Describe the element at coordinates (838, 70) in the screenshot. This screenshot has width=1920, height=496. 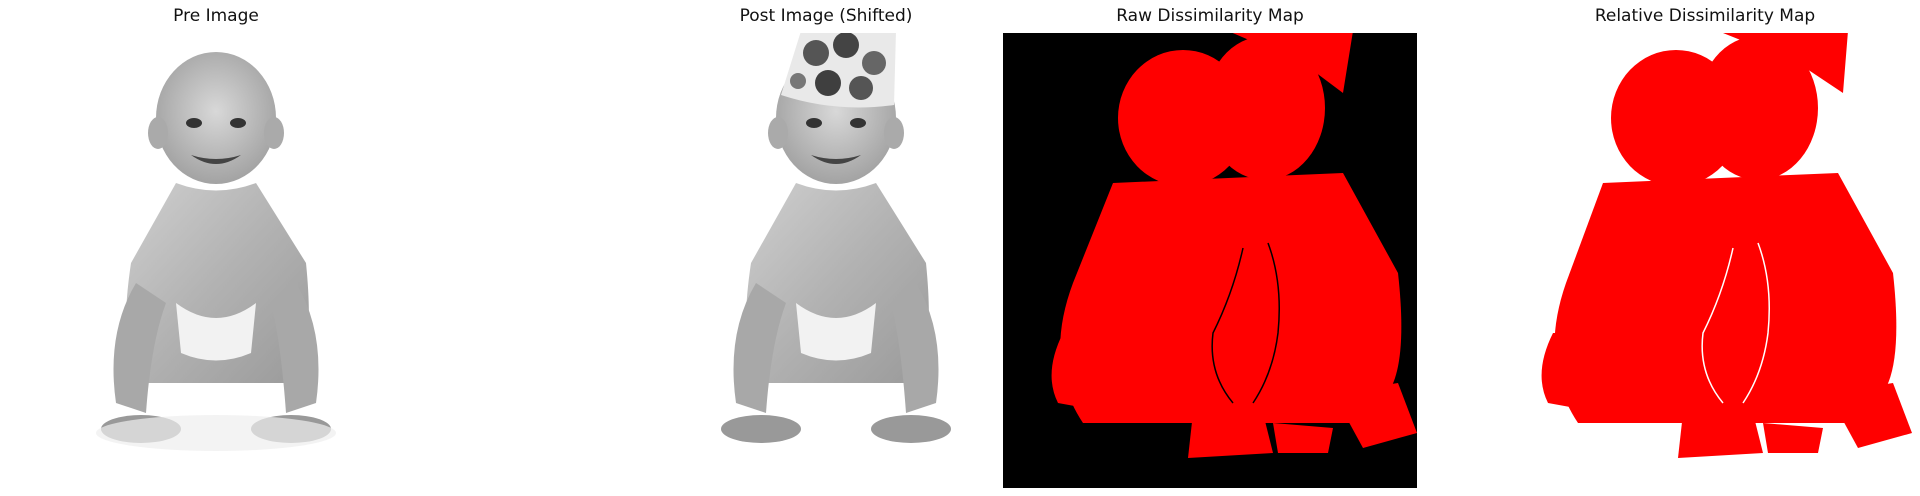
I see `party-hat` at that location.